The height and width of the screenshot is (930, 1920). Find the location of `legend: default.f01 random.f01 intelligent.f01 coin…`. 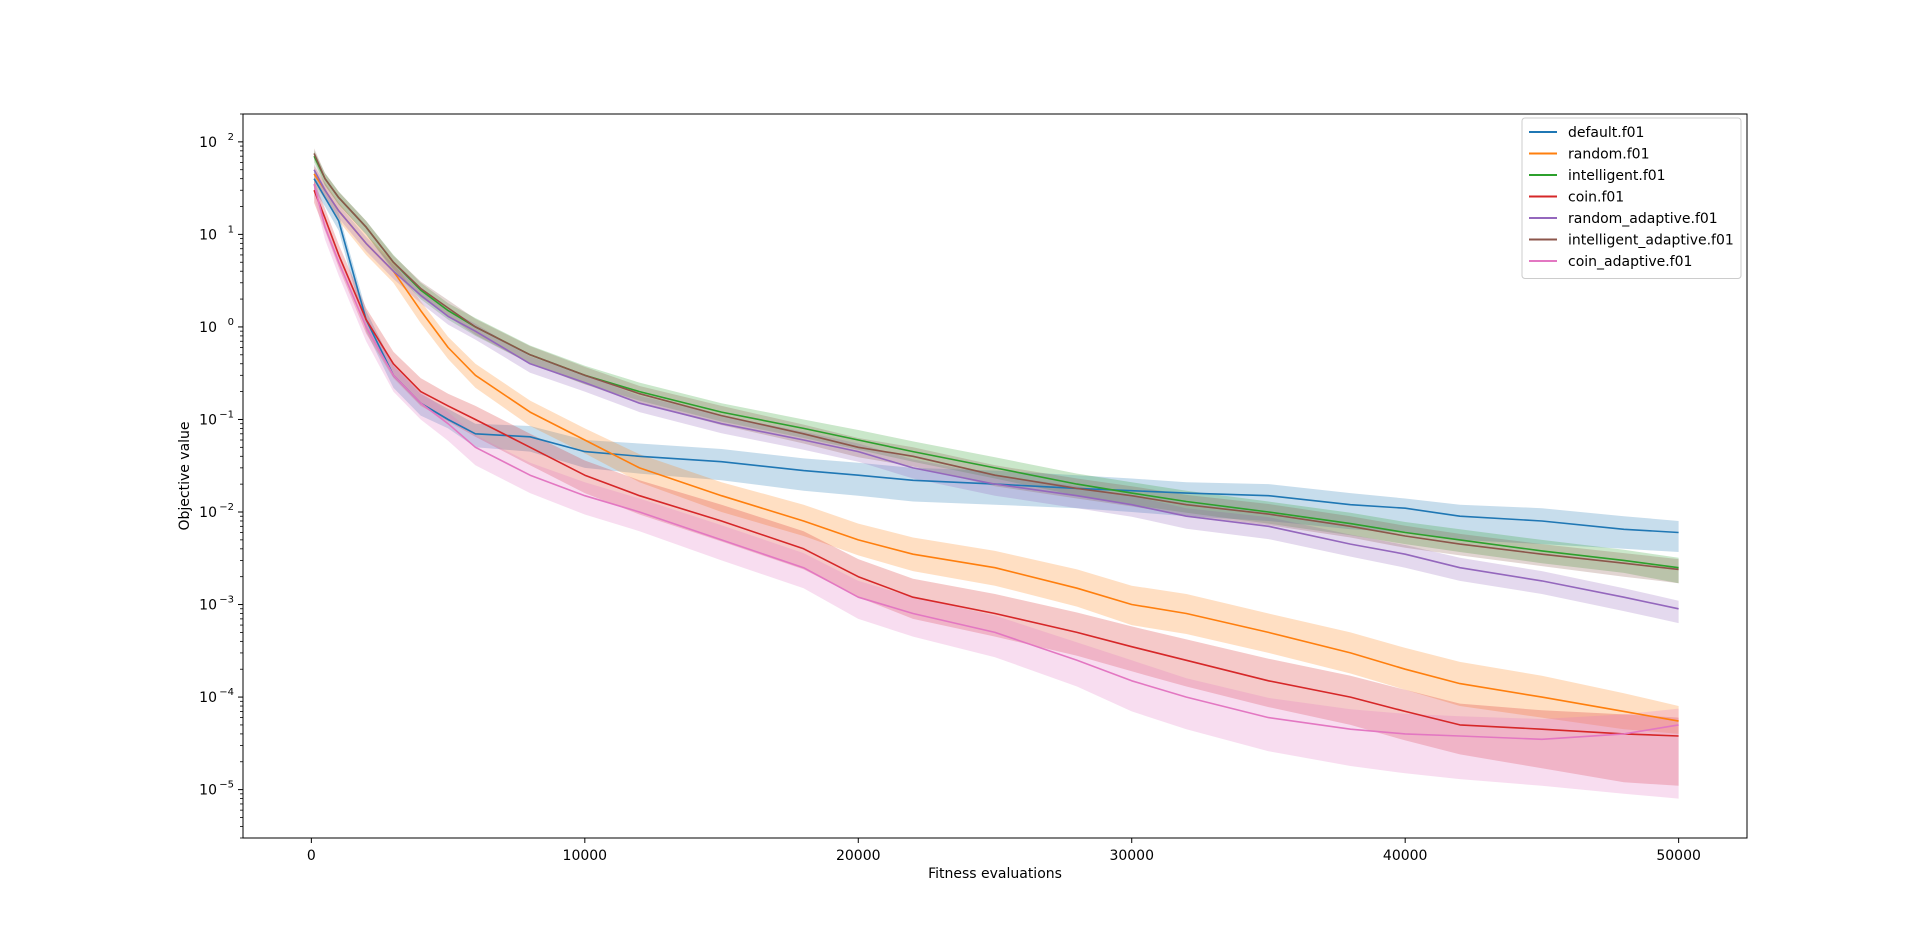

legend: default.f01 random.f01 intelligent.f01 coin… is located at coordinates (1631, 198).